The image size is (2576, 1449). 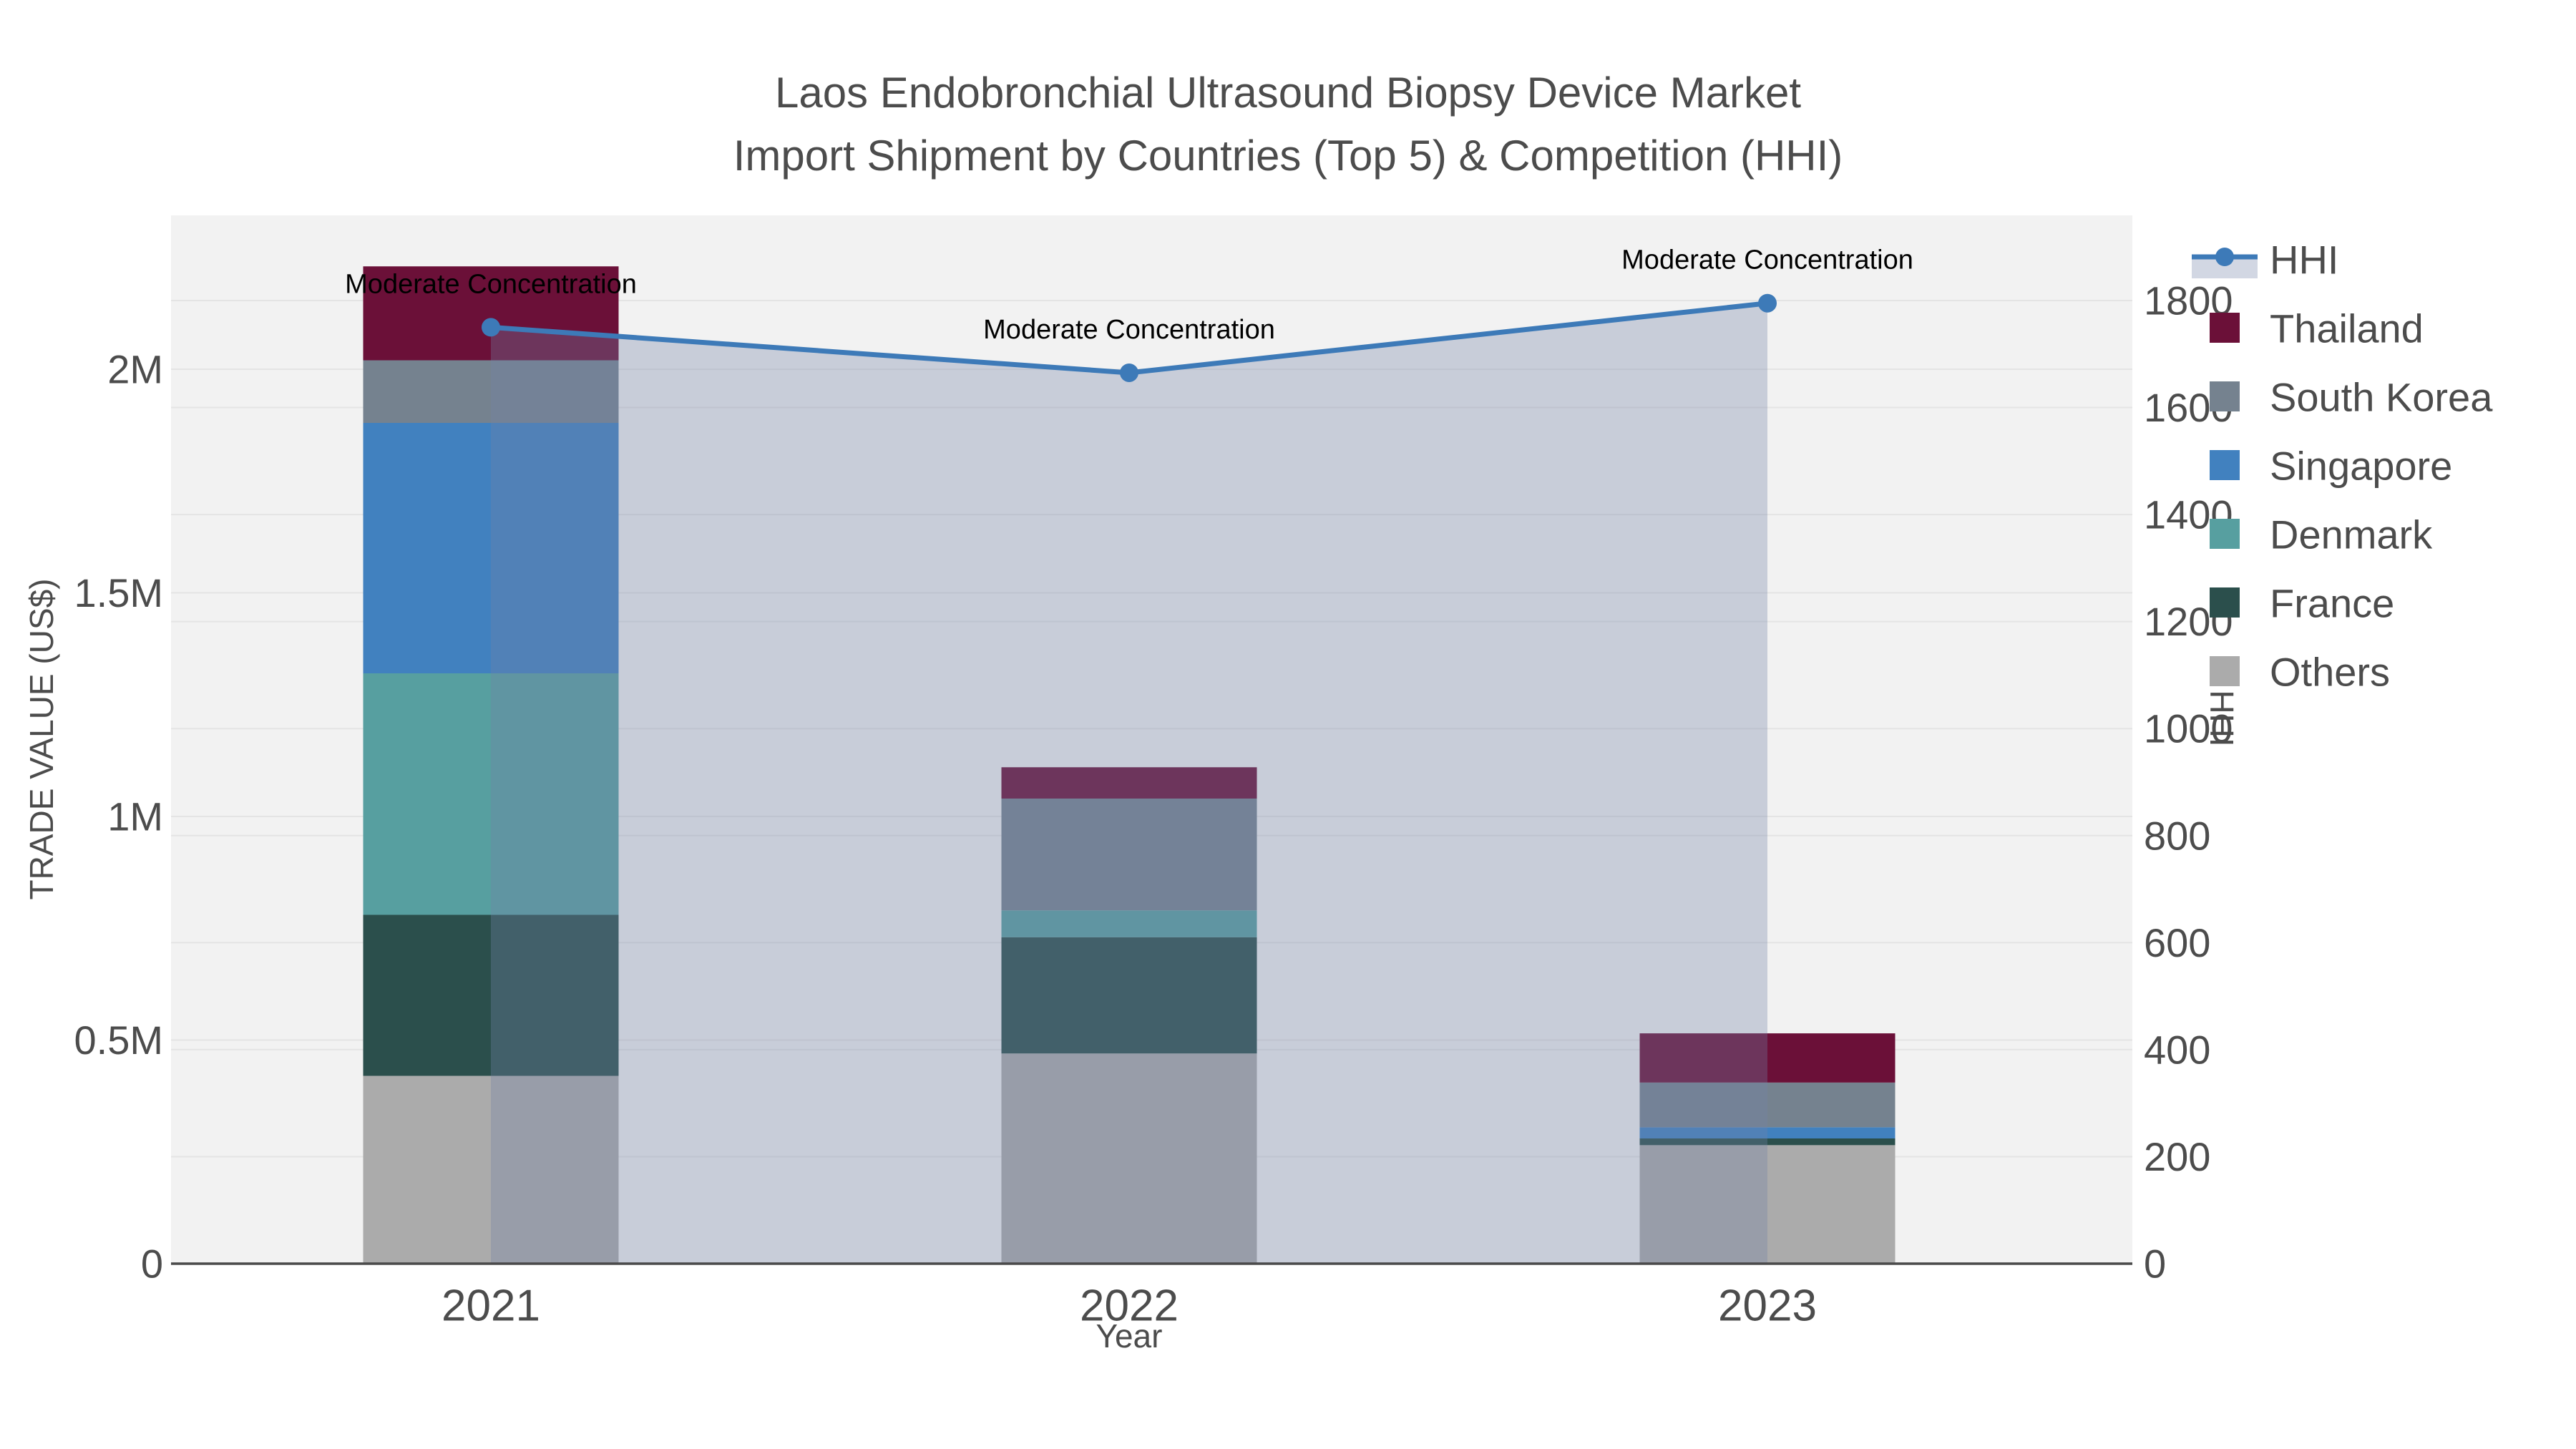 I want to click on y-right-tick-1000: 1000, so click(x=2188, y=728).